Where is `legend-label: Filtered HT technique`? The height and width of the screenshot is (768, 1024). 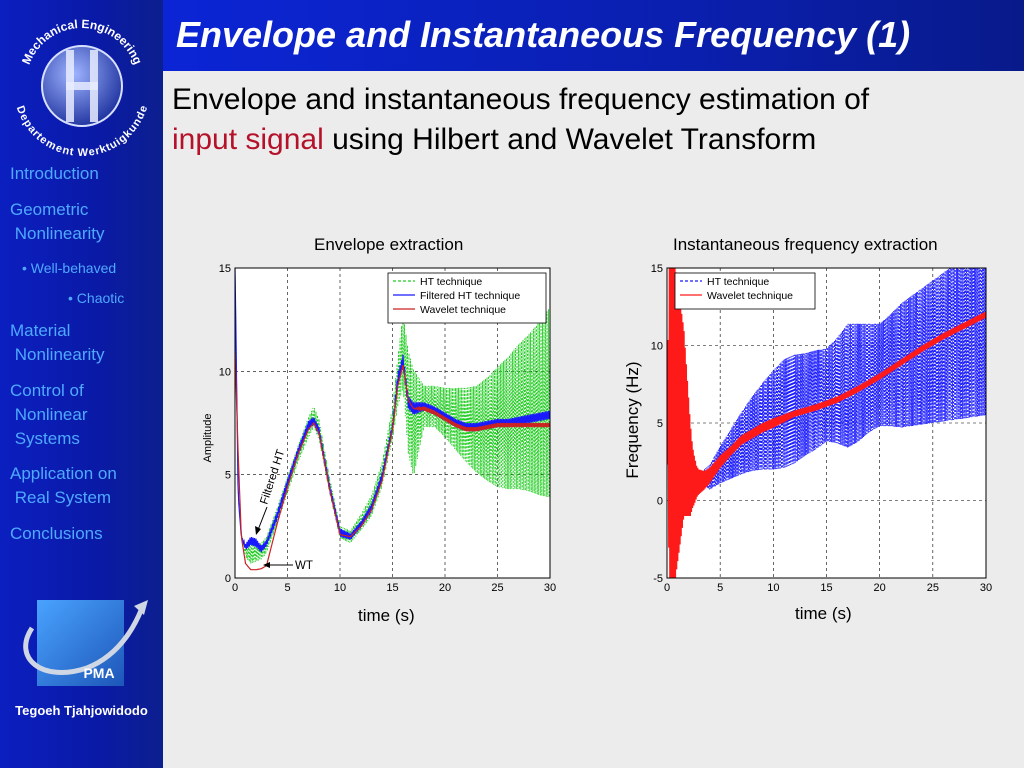
legend-label: Filtered HT technique is located at coordinates (470, 296).